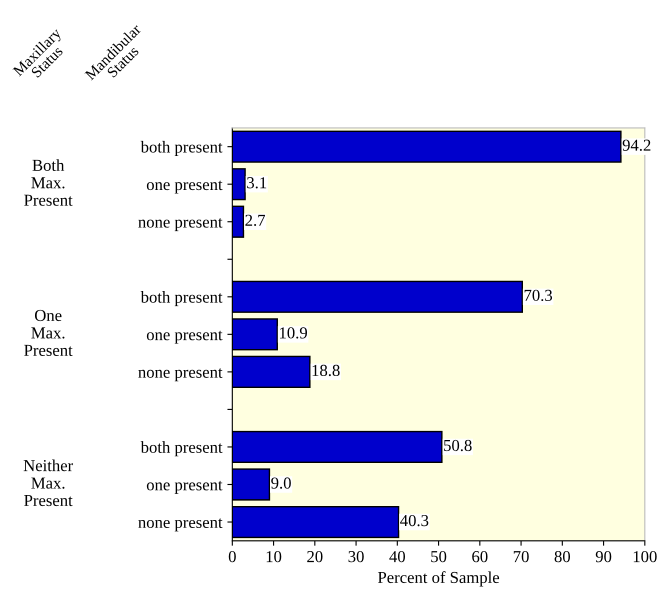  Describe the element at coordinates (256, 182) in the screenshot. I see `data-label: 3.1` at that location.